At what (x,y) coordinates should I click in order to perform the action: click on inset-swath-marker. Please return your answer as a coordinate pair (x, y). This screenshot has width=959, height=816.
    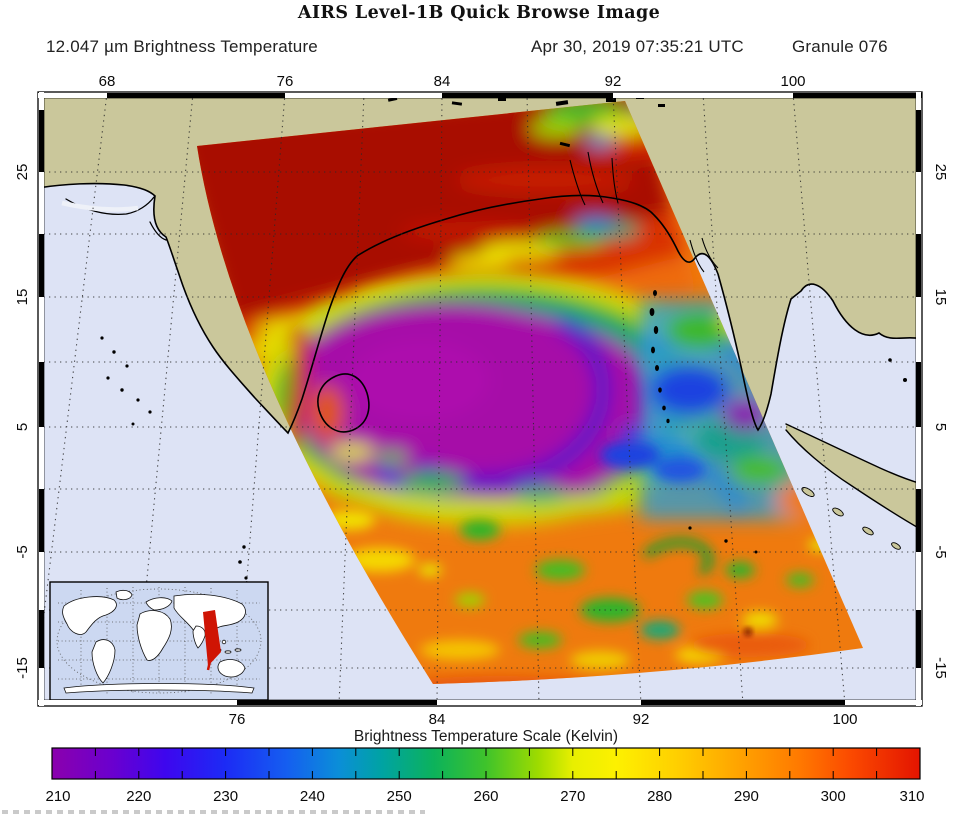
    Looking at the image, I should click on (212, 640).